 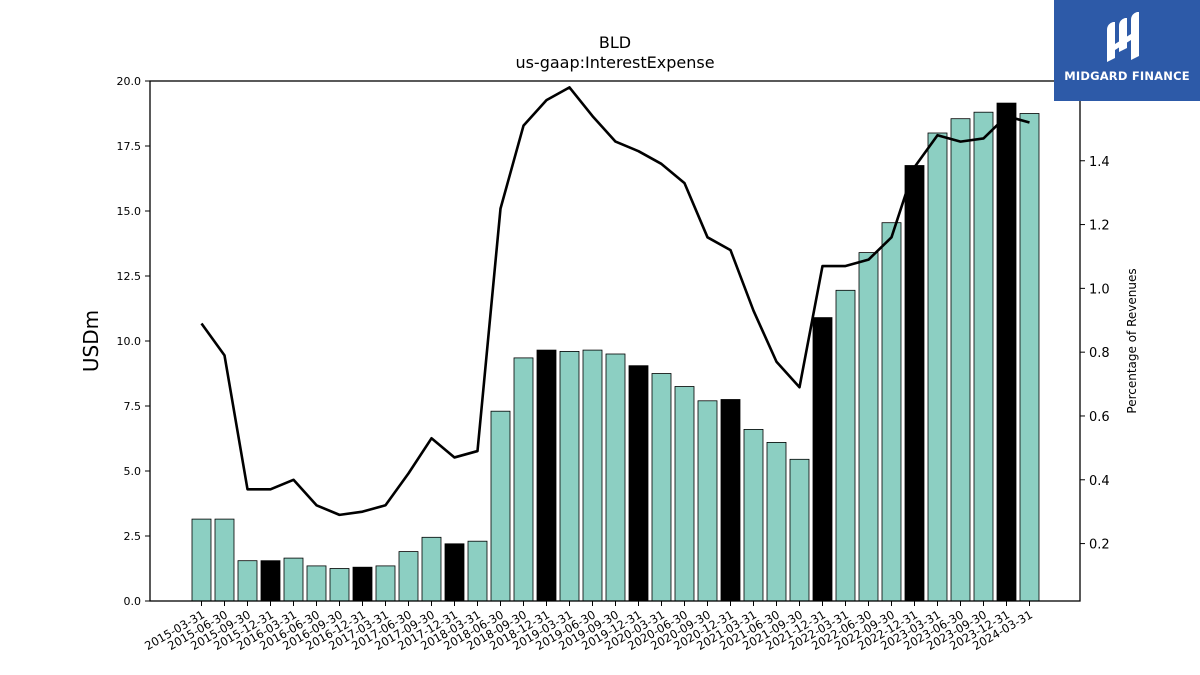 I want to click on right-tick-label: 1.2, so click(x=1099, y=226).